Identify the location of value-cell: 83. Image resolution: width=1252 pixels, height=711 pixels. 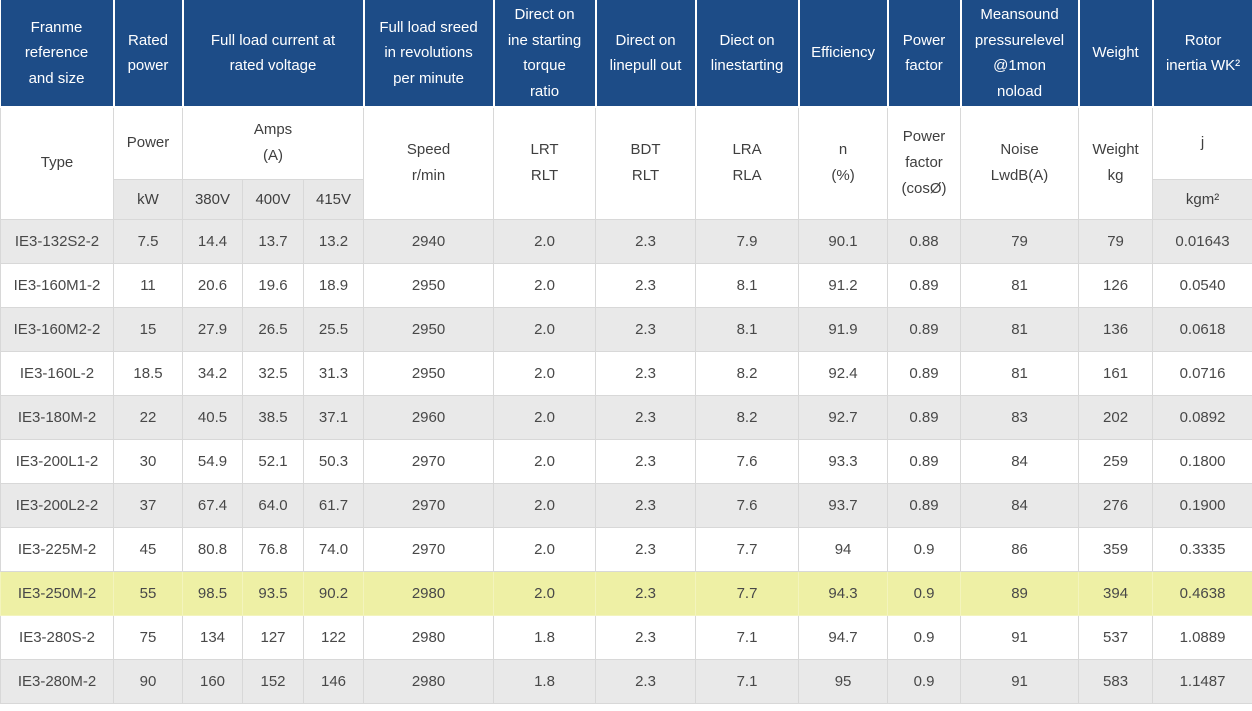
(1020, 417).